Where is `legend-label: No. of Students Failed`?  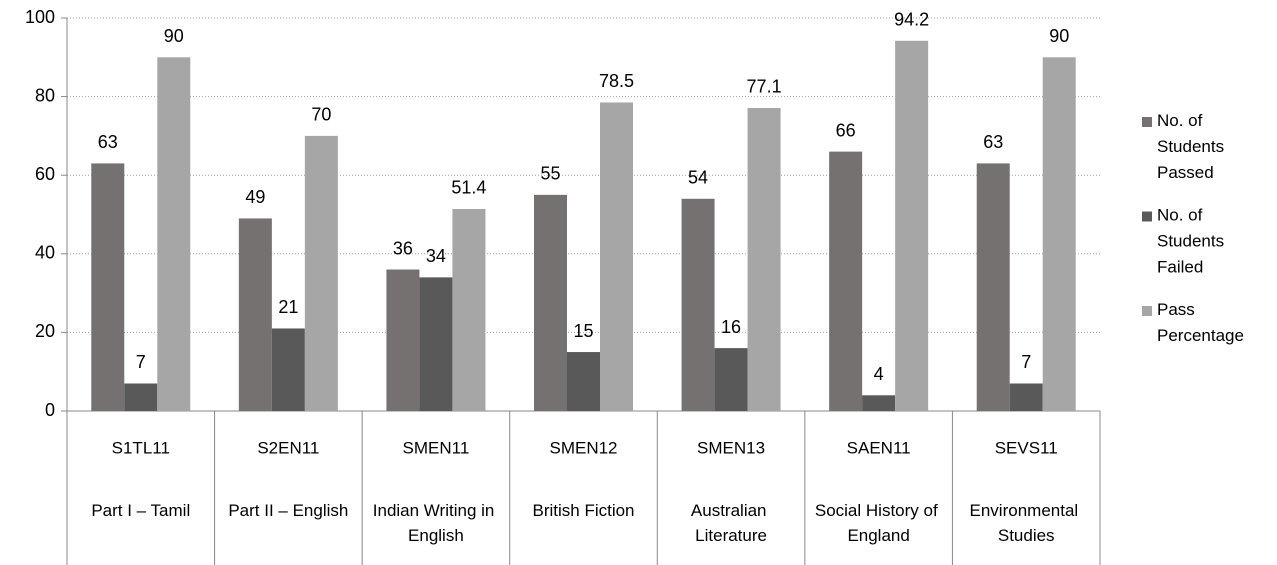
legend-label: No. of Students Failed is located at coordinates (1193, 241).